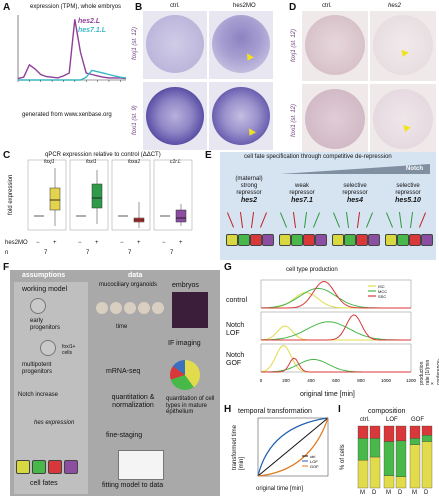 The height and width of the screenshot is (500, 439). What do you see at coordinates (314, 466) in the screenshot?
I see `legend-label: GOF` at bounding box center [314, 466].